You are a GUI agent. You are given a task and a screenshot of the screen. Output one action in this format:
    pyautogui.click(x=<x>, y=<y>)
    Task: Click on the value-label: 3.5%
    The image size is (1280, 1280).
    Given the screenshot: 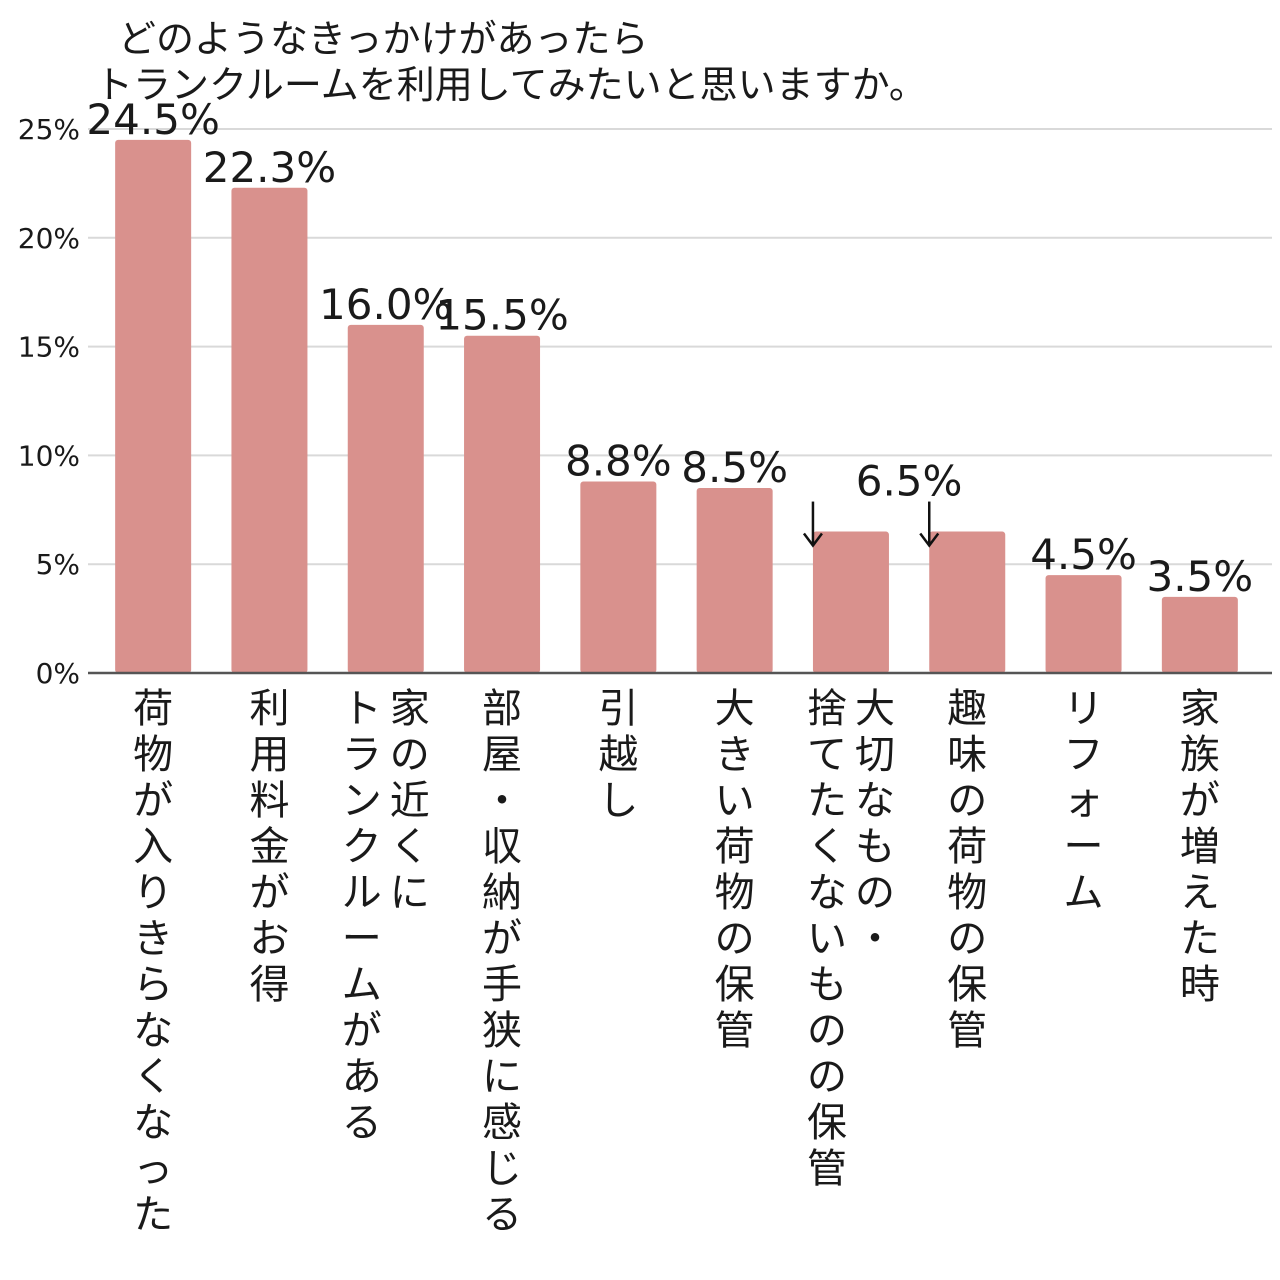 What is the action you would take?
    pyautogui.click(x=1199, y=576)
    